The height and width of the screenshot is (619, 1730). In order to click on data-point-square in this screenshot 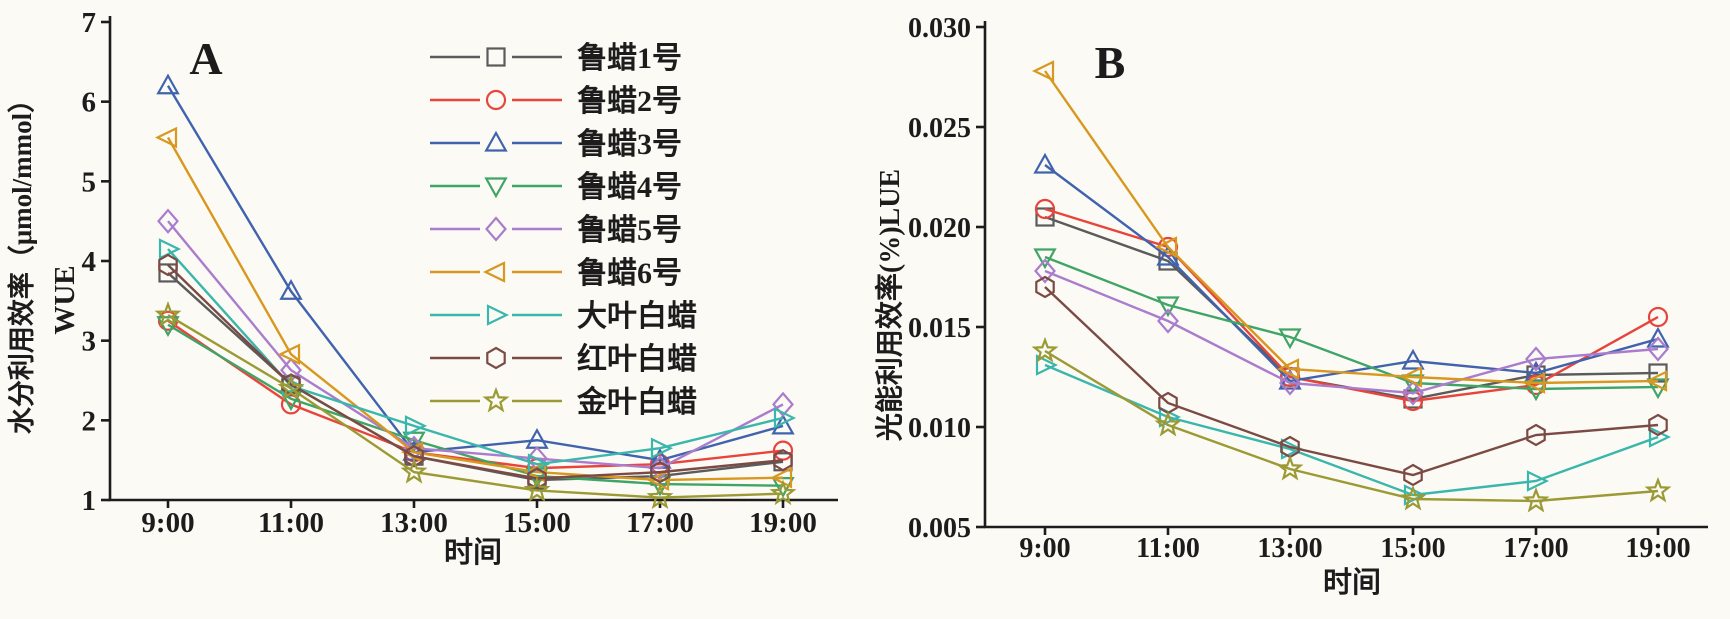, I will do `click(1045, 217)`.